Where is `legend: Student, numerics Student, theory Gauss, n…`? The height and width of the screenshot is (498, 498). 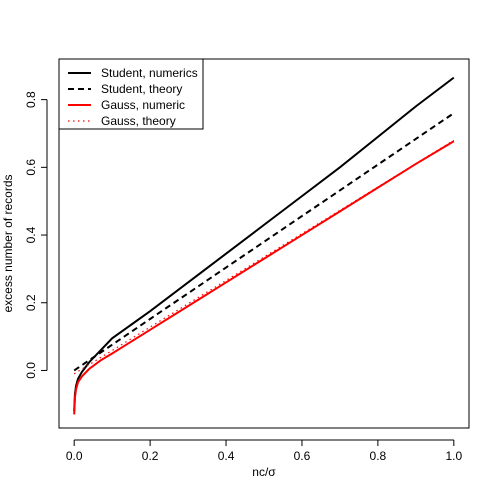 legend: Student, numerics Student, theory Gauss, n… is located at coordinates (131, 94).